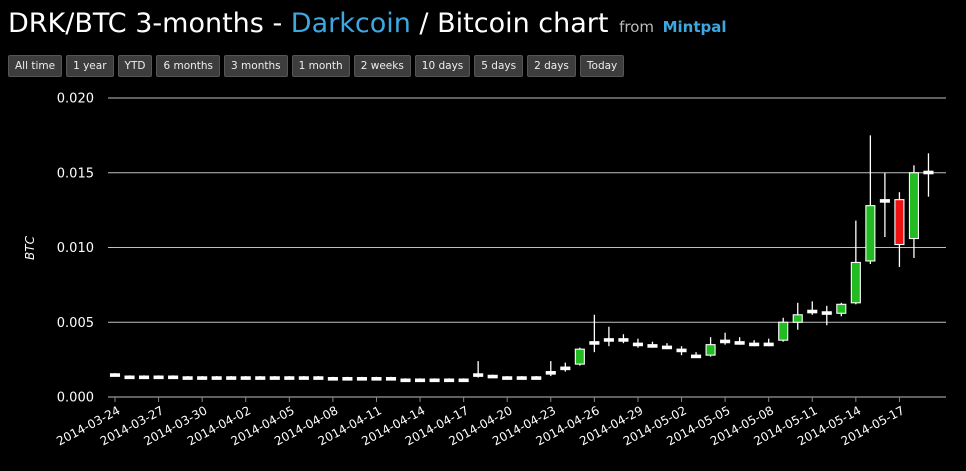  What do you see at coordinates (320, 66) in the screenshot?
I see `range-button-1-month: 1 month` at bounding box center [320, 66].